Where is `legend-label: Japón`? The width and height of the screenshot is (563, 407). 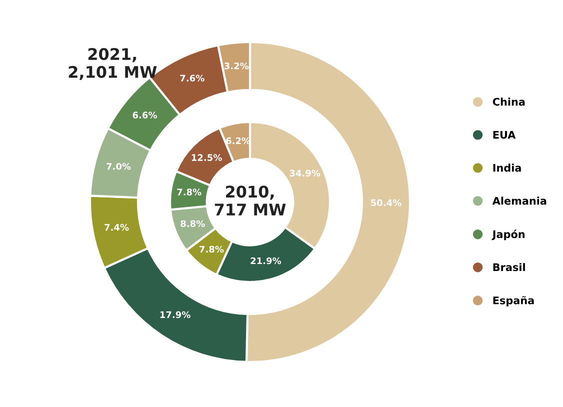
legend-label: Japón is located at coordinates (508, 235).